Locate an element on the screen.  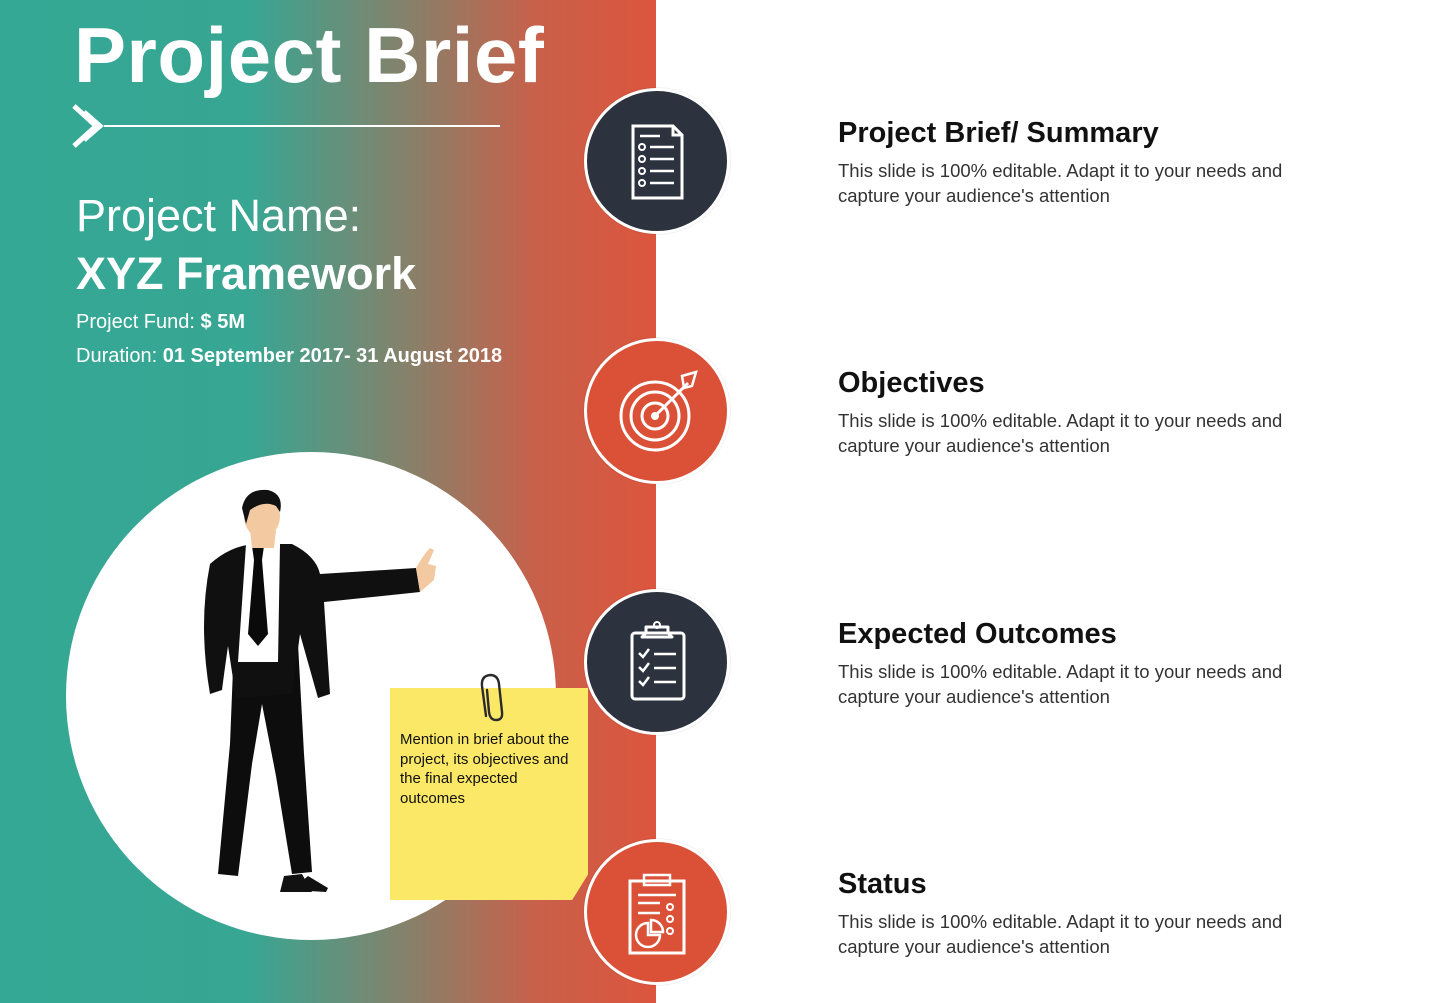
target-icon is located at coordinates (658, 411).